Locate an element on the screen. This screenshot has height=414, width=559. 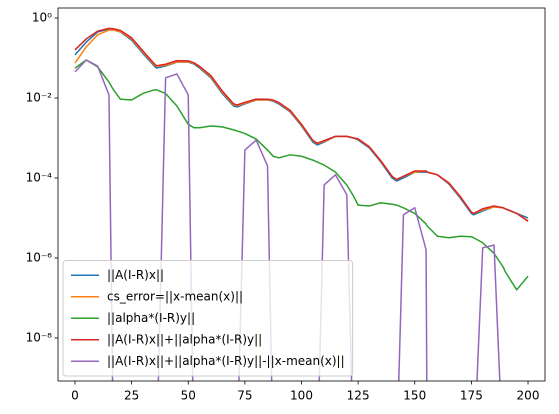
y-tick-label: 10⁰ is located at coordinates (42, 18).